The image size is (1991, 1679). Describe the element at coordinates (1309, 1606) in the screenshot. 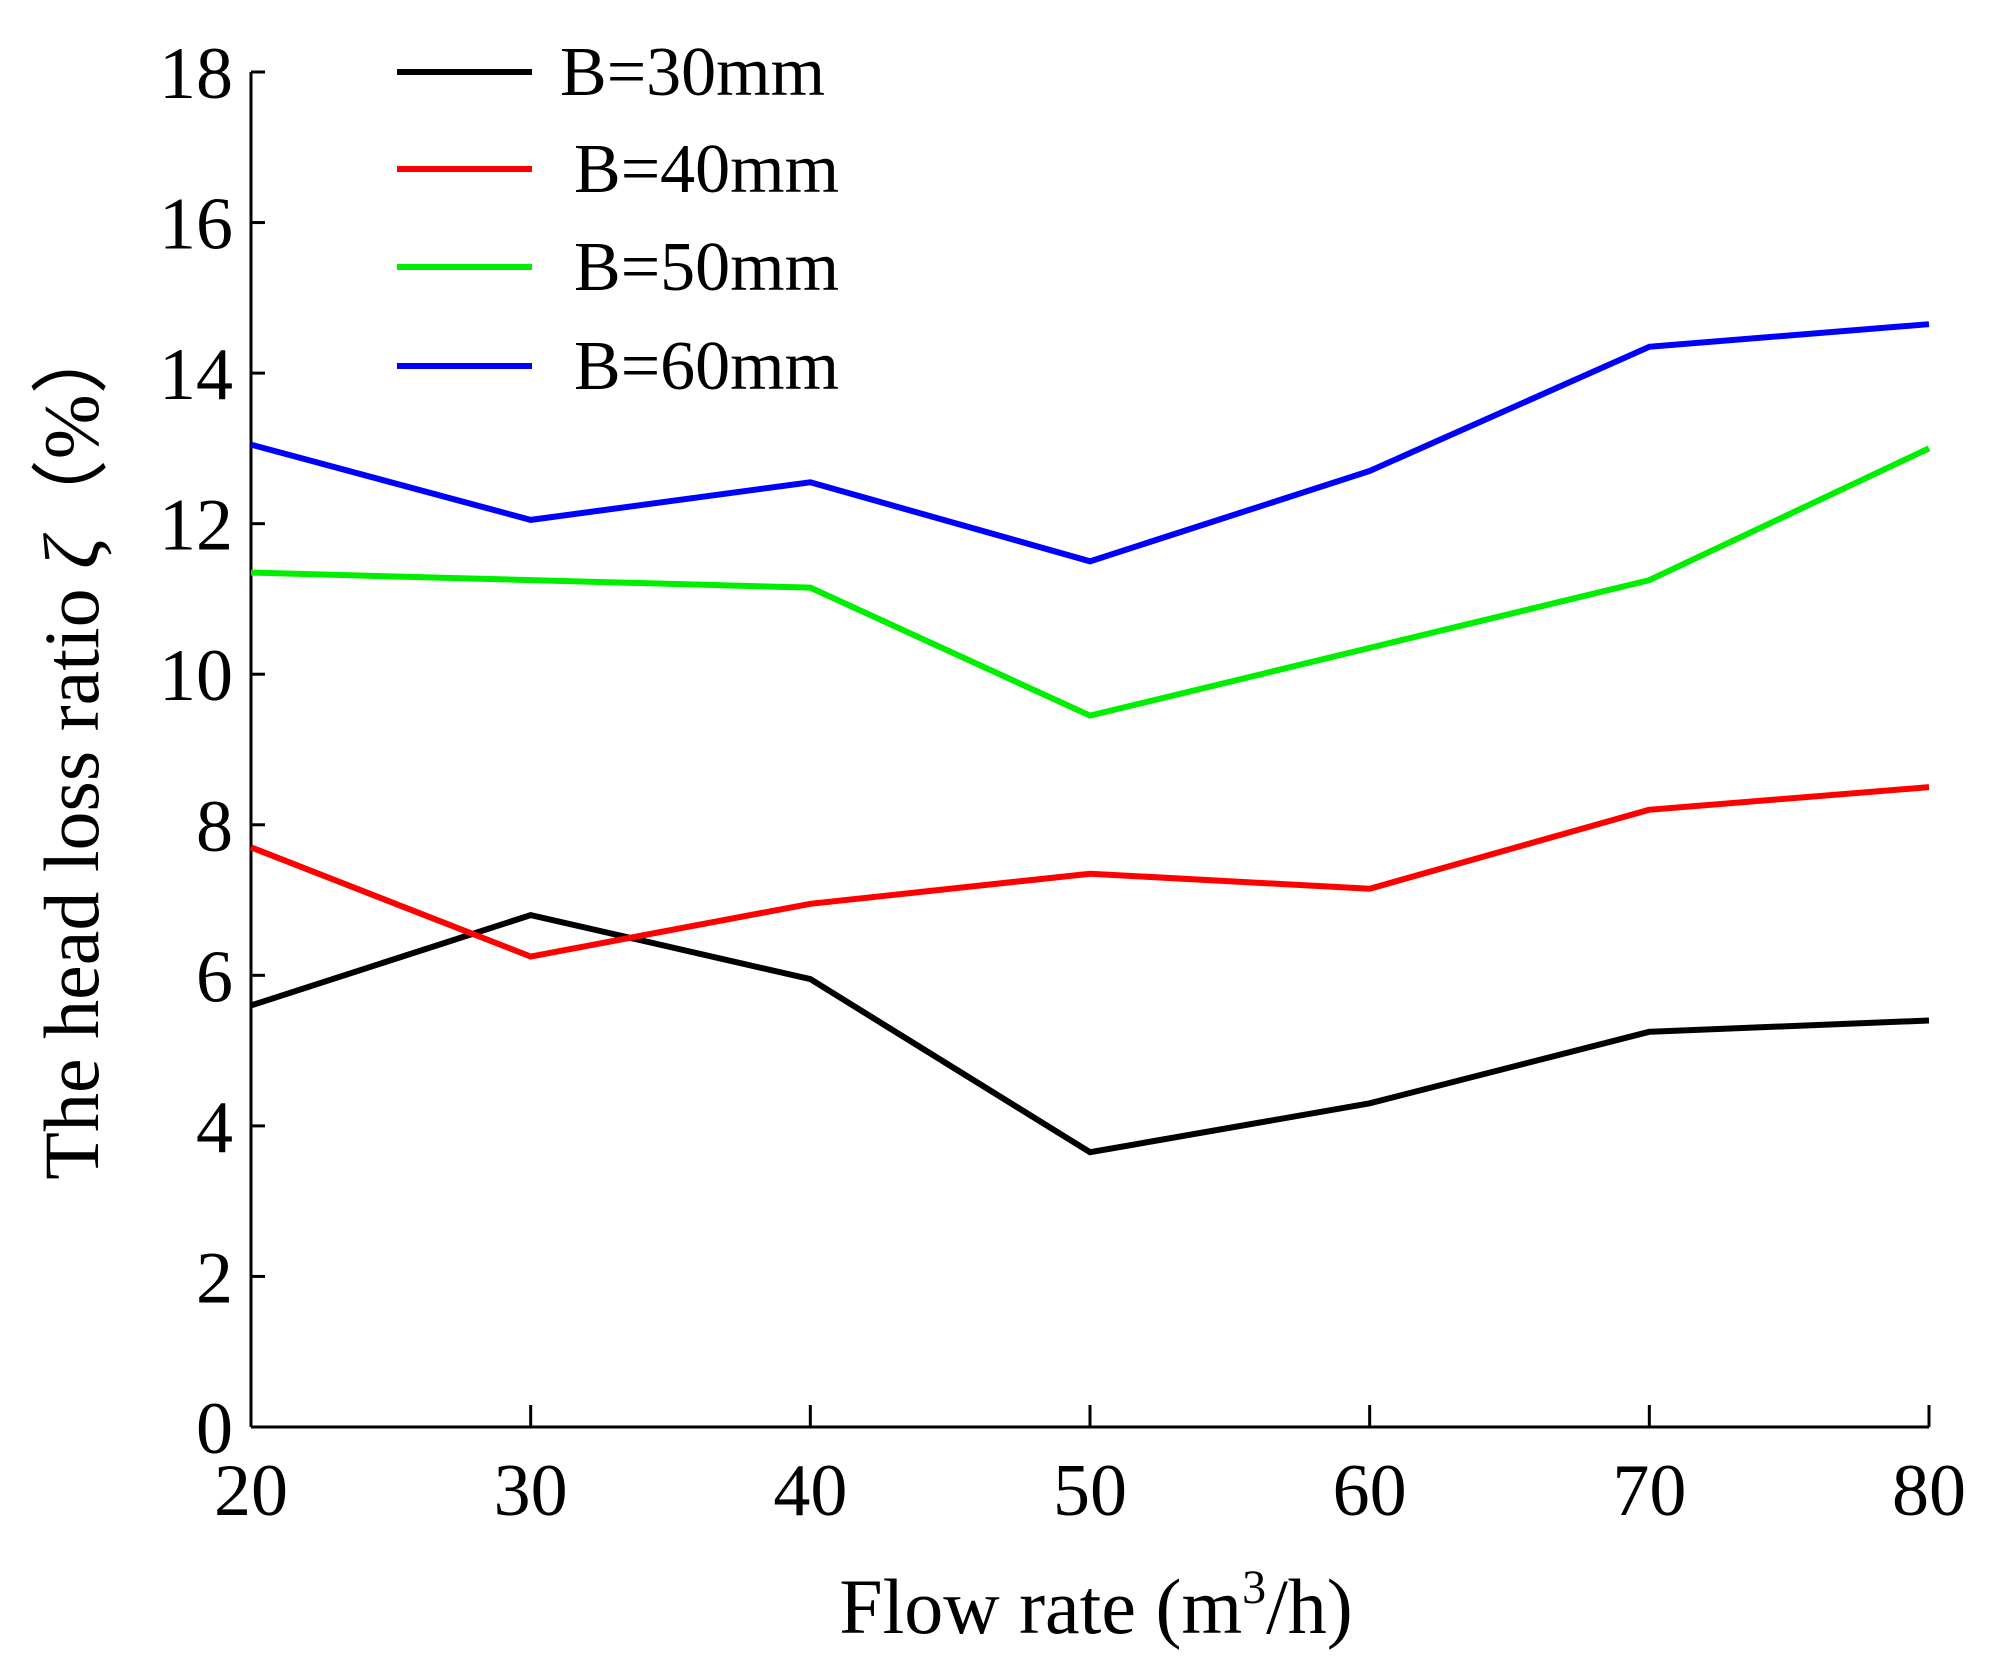

I see `x-axis-title-end: /h)` at that location.